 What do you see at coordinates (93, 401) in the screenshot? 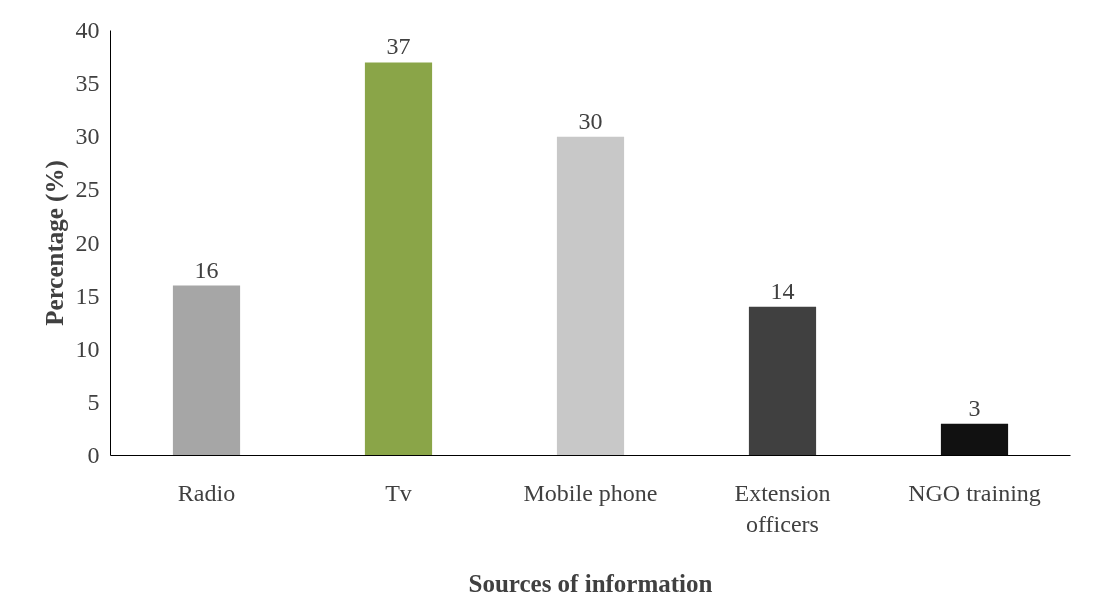
I see `y-tick-label: 5` at bounding box center [93, 401].